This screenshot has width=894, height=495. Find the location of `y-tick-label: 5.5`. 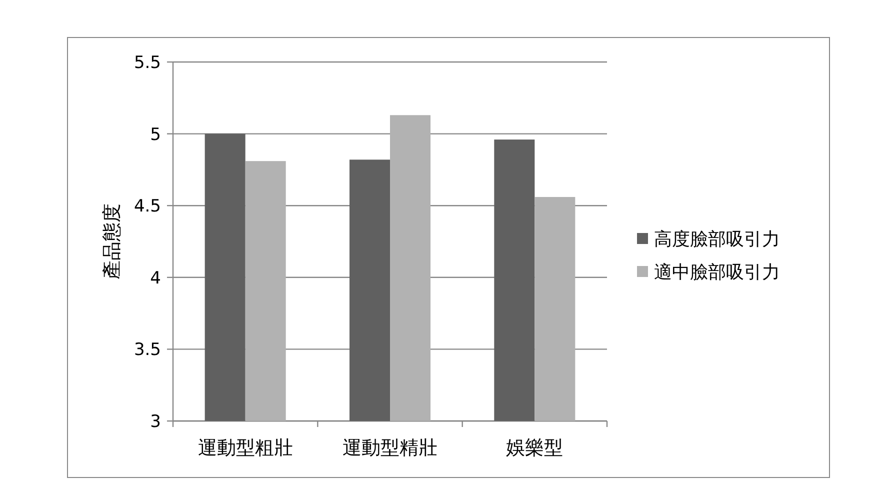

y-tick-label: 5.5 is located at coordinates (147, 63).